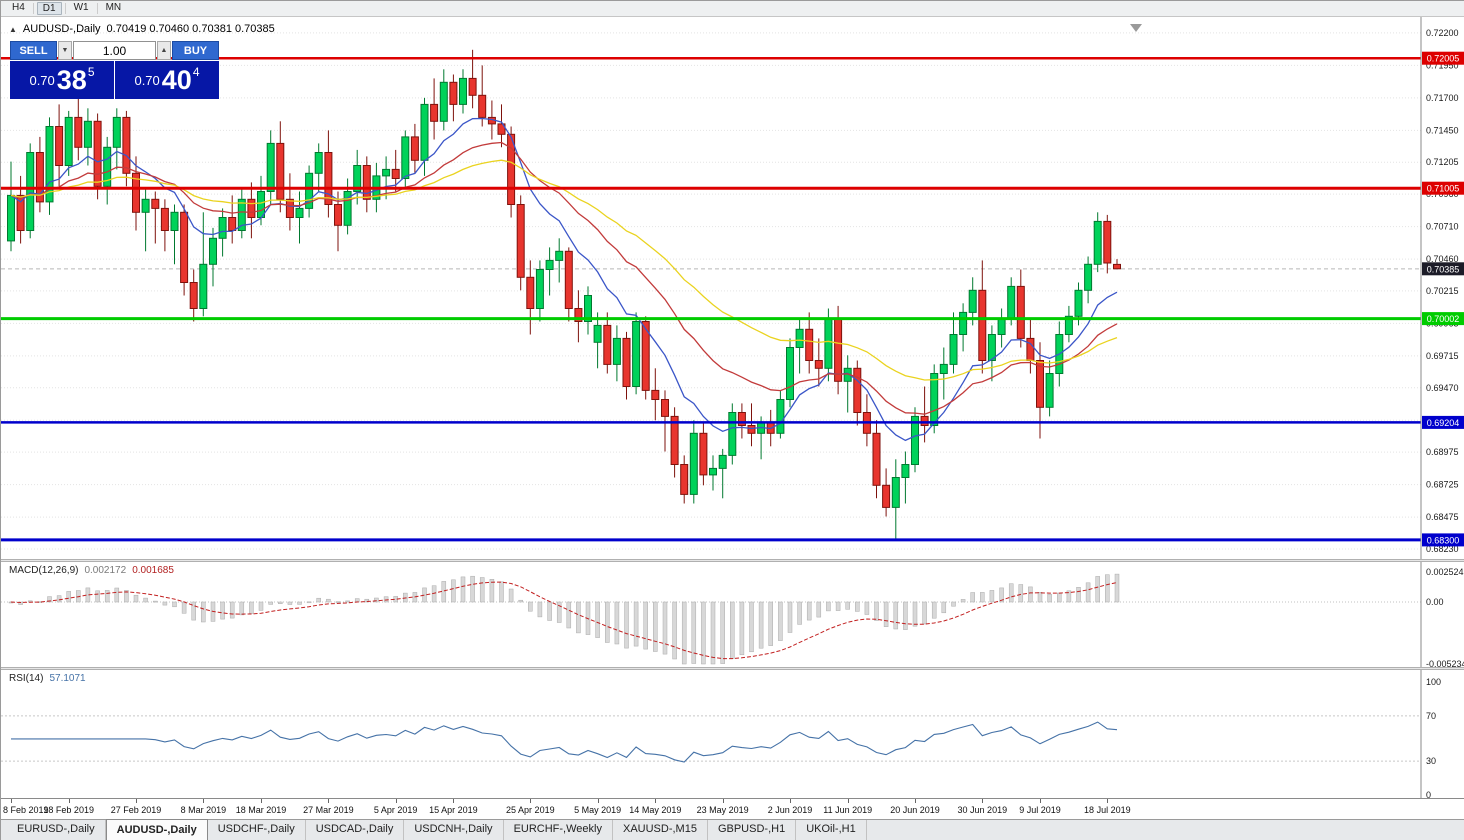 This screenshot has height=840, width=1464. What do you see at coordinates (1136, 28) in the screenshot?
I see `chart-shift-marker-icon` at bounding box center [1136, 28].